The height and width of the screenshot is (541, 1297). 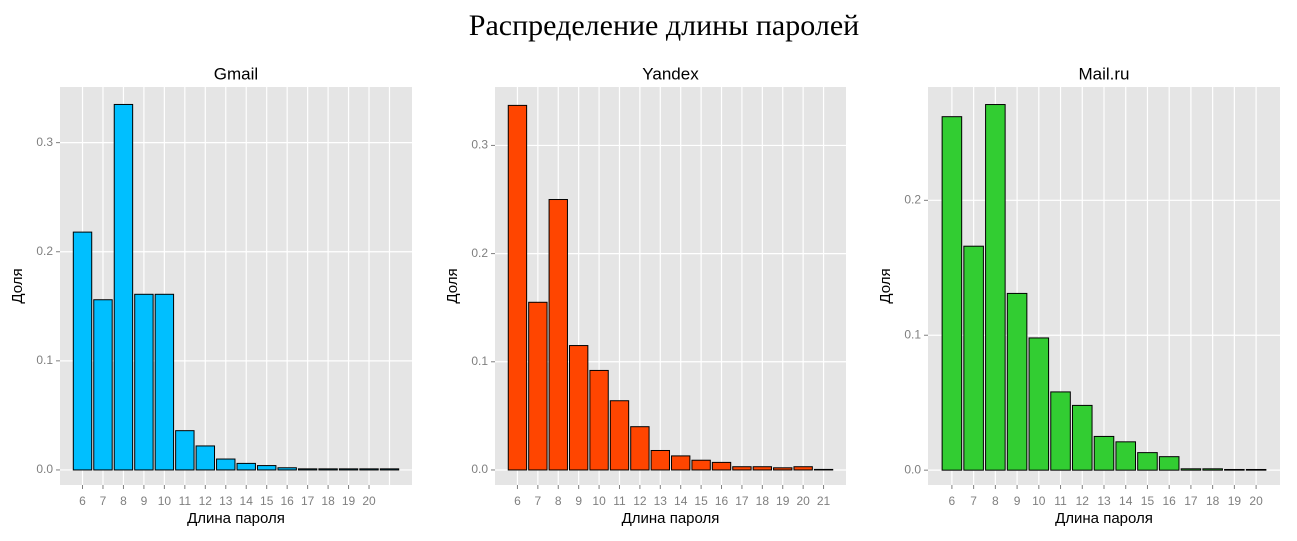 What do you see at coordinates (236, 73) in the screenshot?
I see `panel-title: Gmail` at bounding box center [236, 73].